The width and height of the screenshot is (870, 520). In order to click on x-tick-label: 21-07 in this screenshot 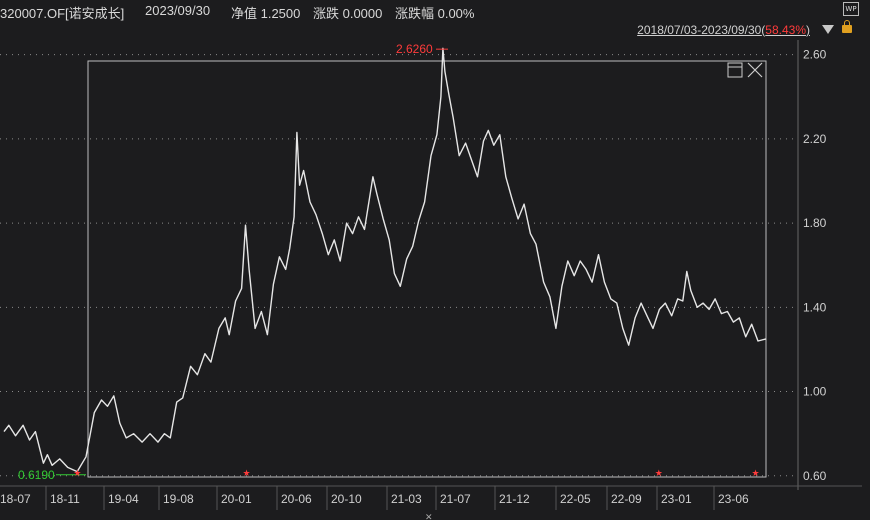, I will do `click(455, 499)`.